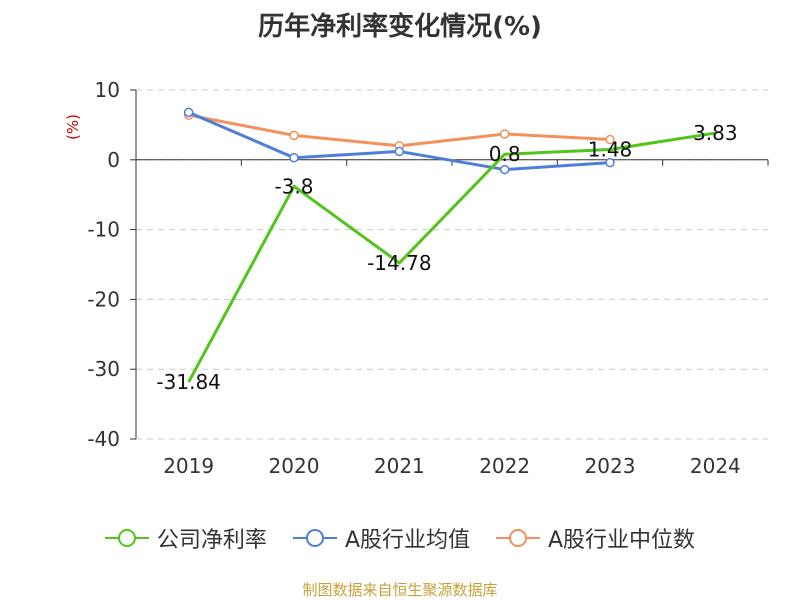  What do you see at coordinates (399, 141) in the screenshot?
I see `series-line` at bounding box center [399, 141].